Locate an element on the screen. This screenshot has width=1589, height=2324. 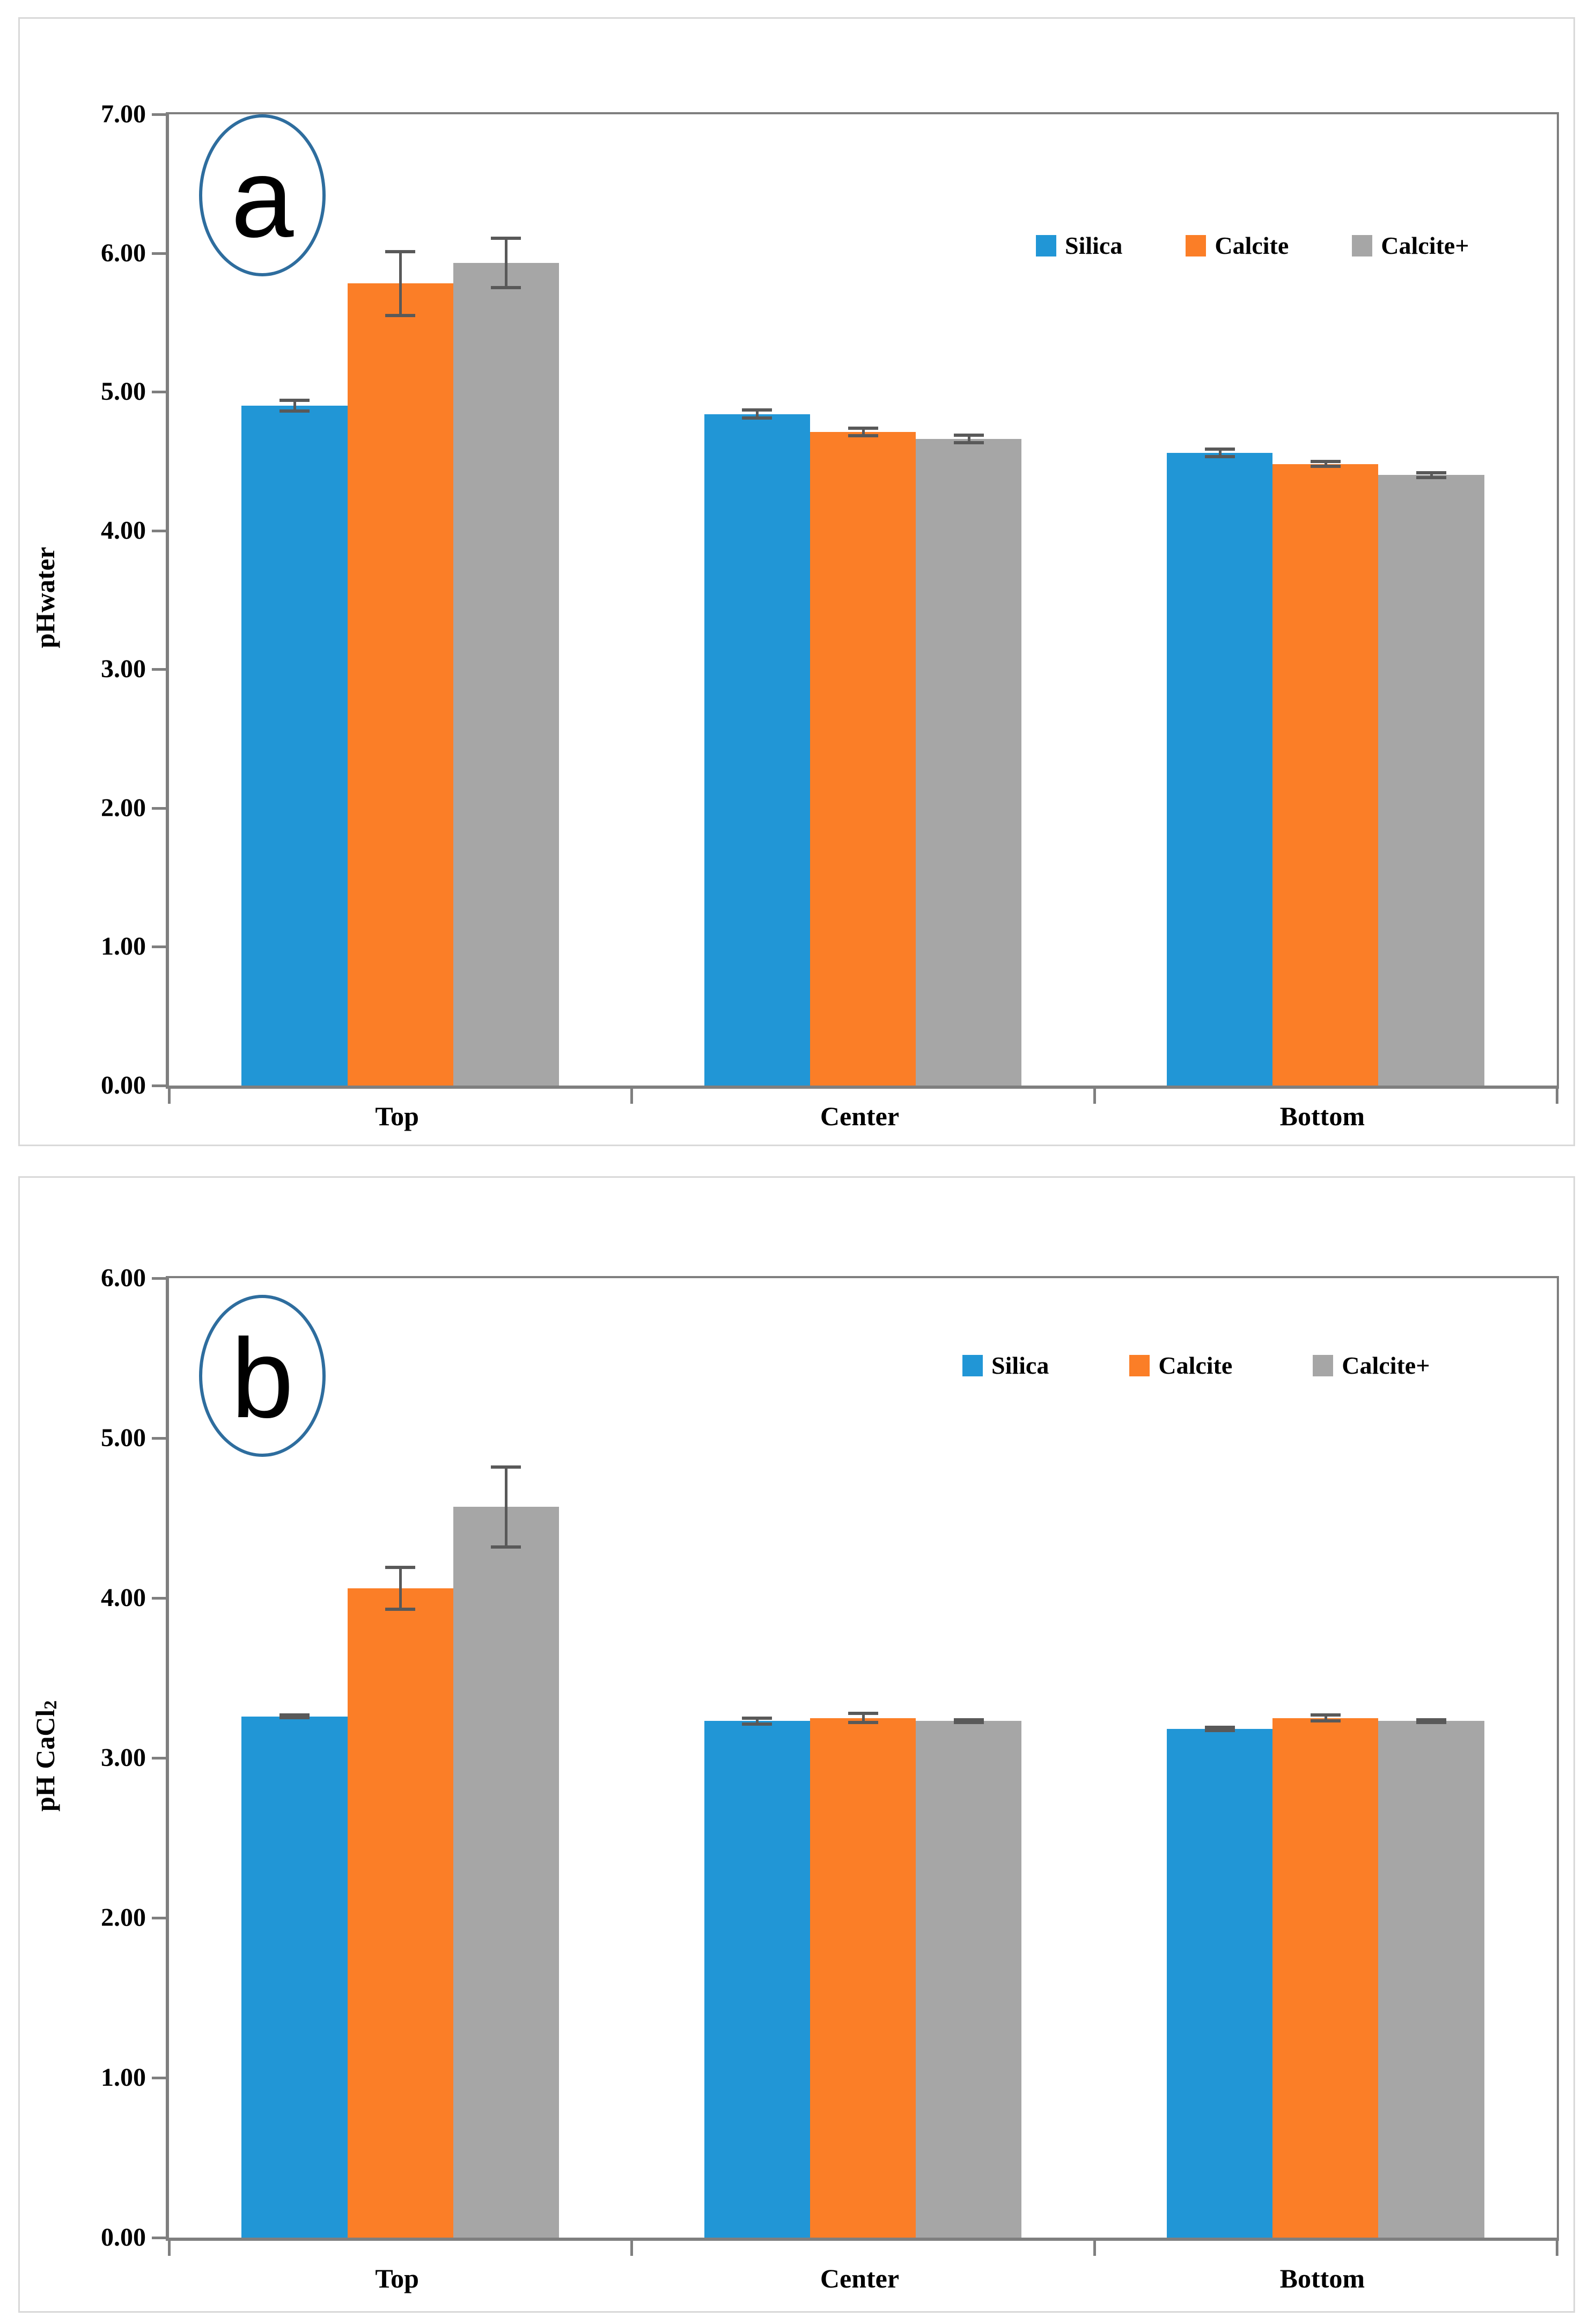
bar-calciteplus-center is located at coordinates (969, 1979).